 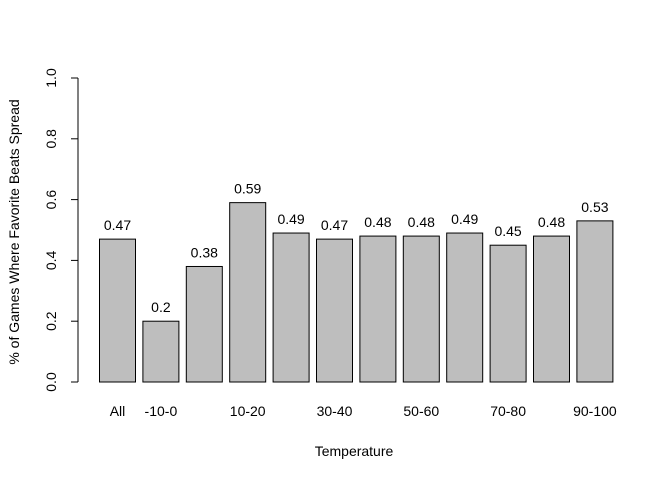 What do you see at coordinates (51, 321) in the screenshot?
I see `y-tick-label: 0.2` at bounding box center [51, 321].